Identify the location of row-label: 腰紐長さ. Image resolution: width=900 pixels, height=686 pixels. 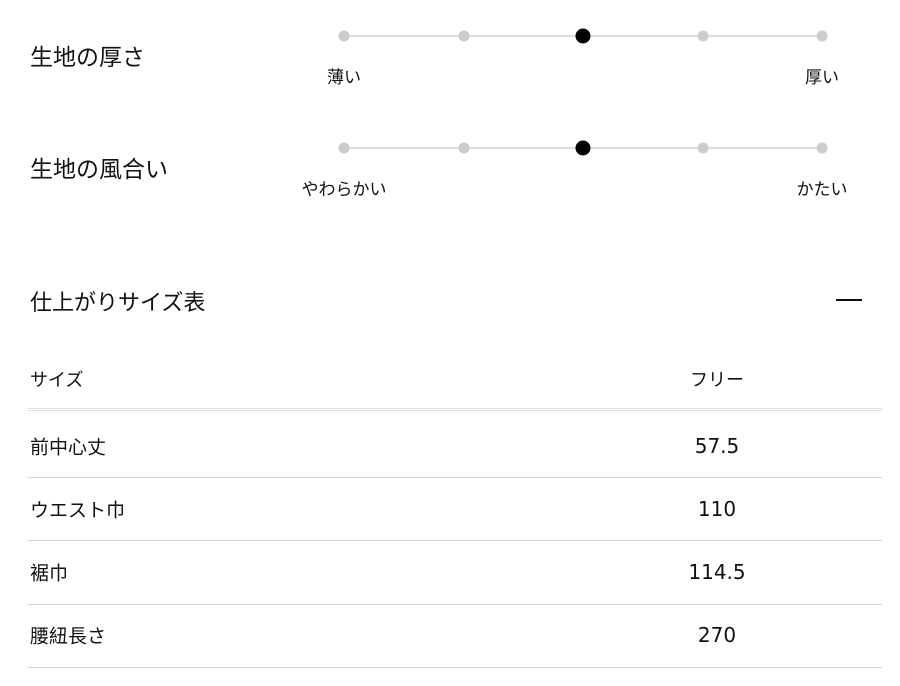
(68, 636).